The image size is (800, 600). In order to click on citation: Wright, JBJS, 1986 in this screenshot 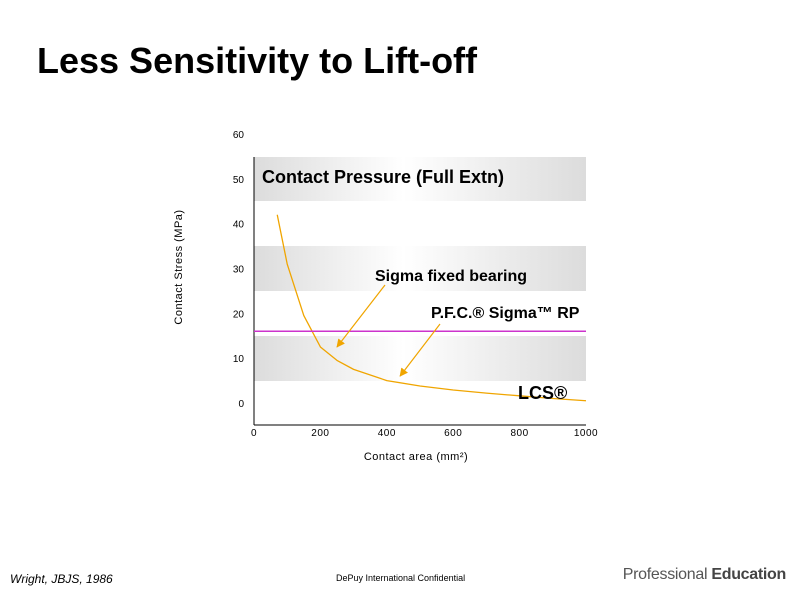, I will do `click(61, 579)`.